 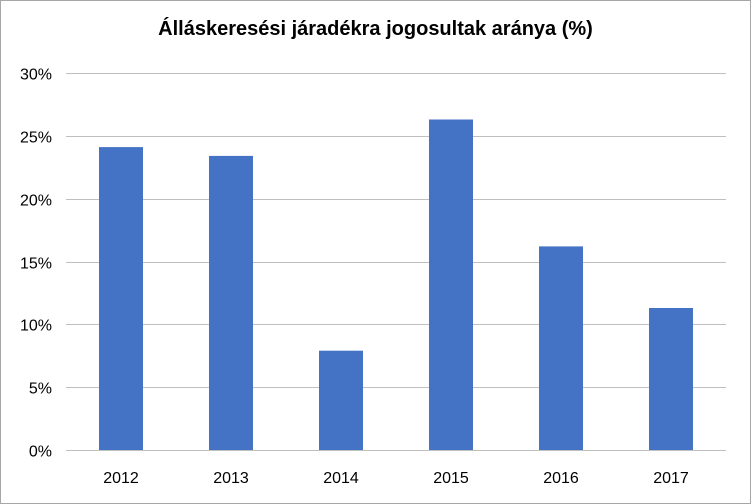 I want to click on x-tick-label: 2015, so click(x=451, y=478).